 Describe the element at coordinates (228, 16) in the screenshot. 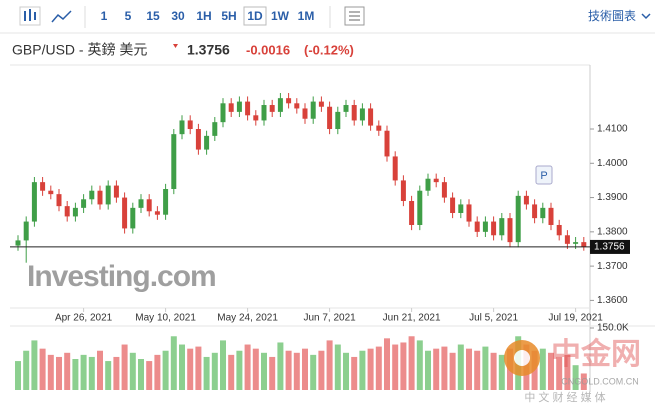

I see `interval: 5H` at that location.